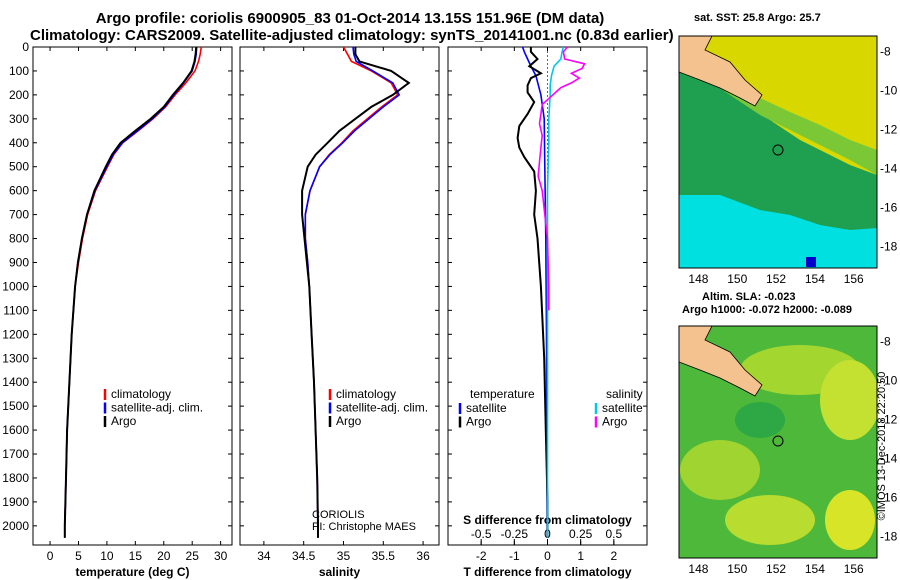 The image size is (900, 580). I want to click on secondary-x-tick-label: -0.25, so click(515, 534).